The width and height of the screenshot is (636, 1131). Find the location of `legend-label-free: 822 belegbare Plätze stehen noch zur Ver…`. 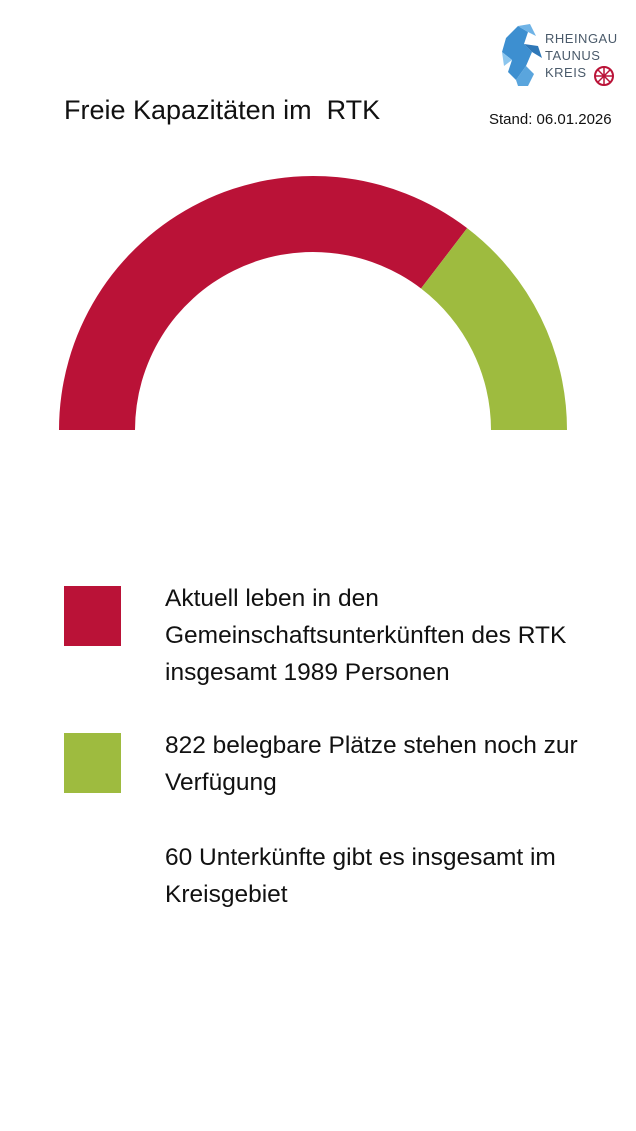

legend-label-free: 822 belegbare Plätze stehen noch zur Ver… is located at coordinates (371, 764).